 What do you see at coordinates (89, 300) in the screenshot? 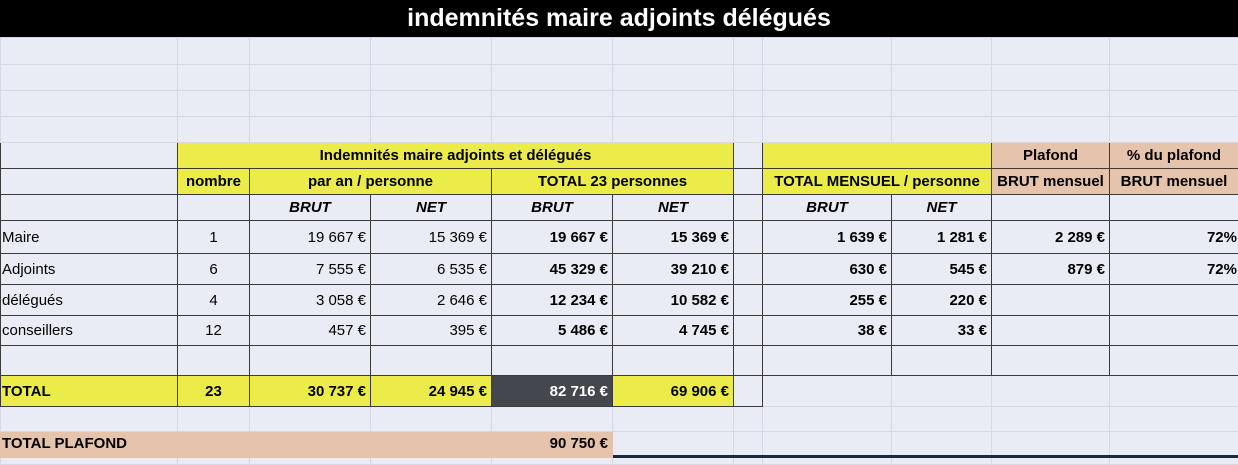
I see `row-label: délégués` at bounding box center [89, 300].